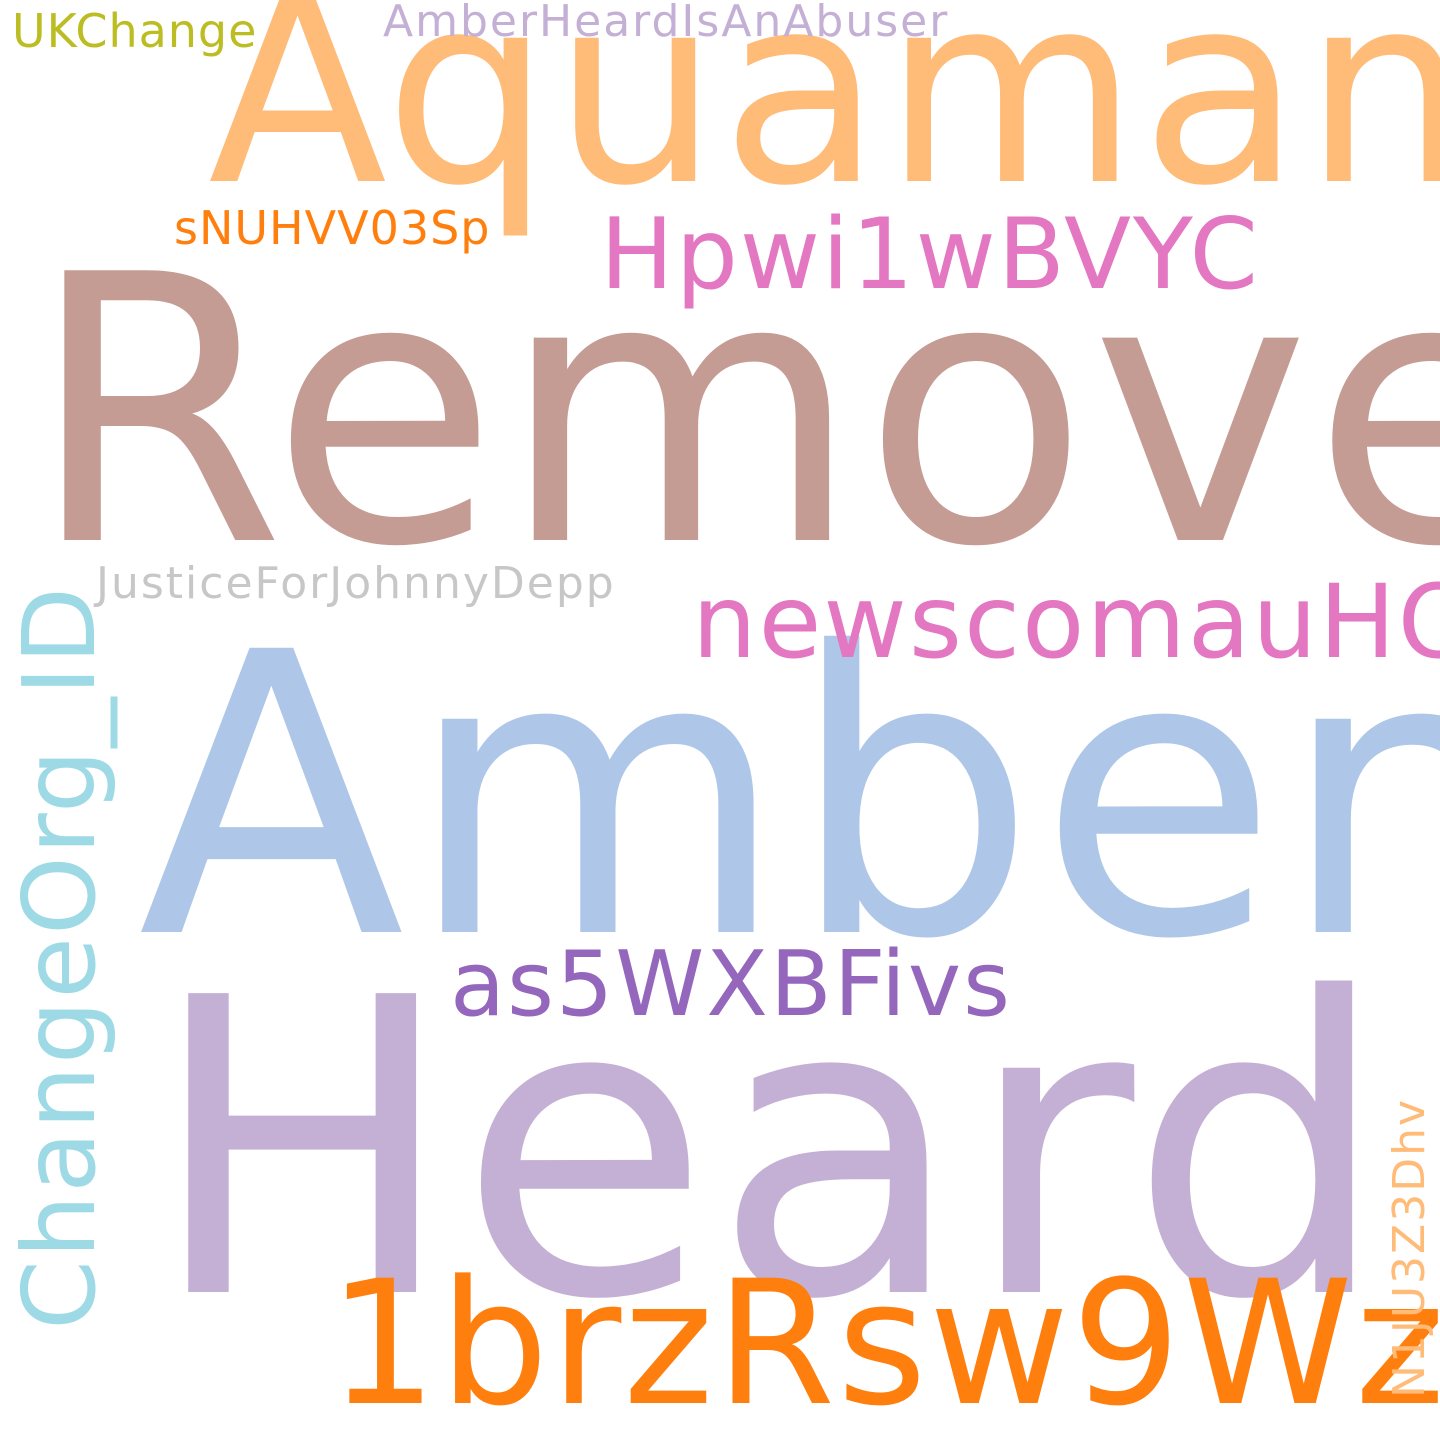 This screenshot has height=1440, width=1440. What do you see at coordinates (1066, 622) in the screenshot?
I see `word-newscomauhq: newscomauHQ` at bounding box center [1066, 622].